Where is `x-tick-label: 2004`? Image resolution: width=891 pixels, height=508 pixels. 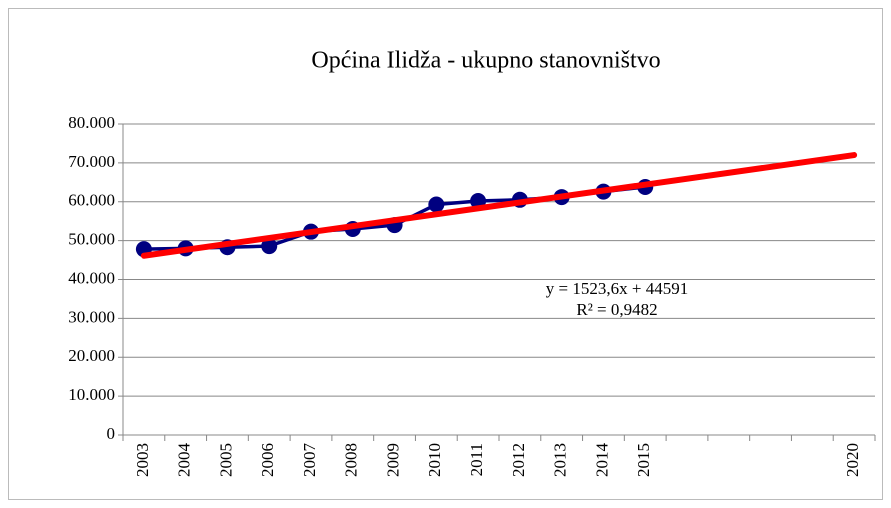
x-tick-label: 2004 is located at coordinates (184, 460).